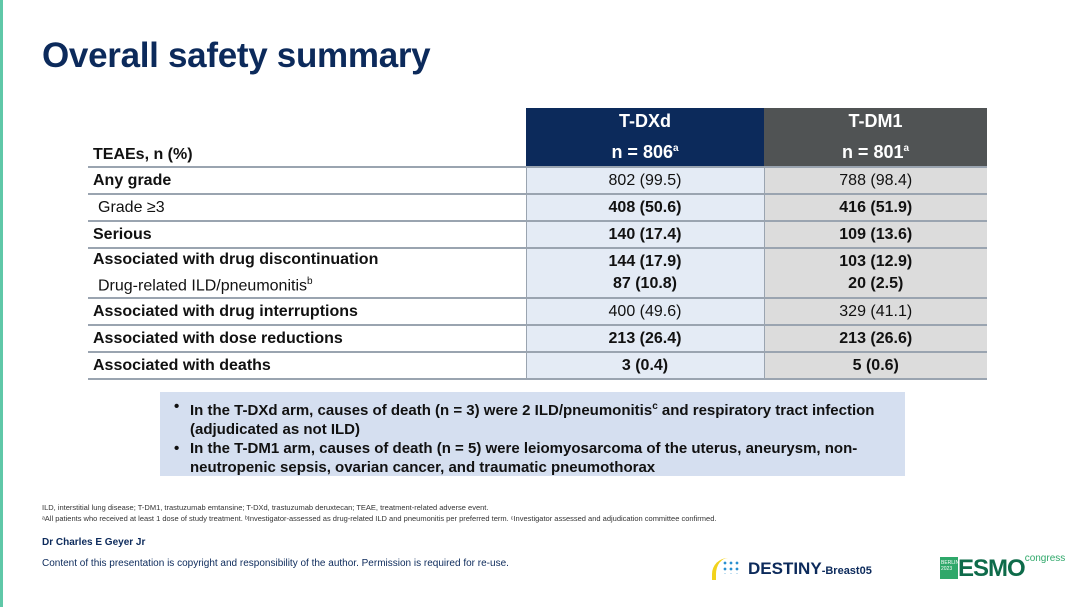 The height and width of the screenshot is (607, 1080). I want to click on column-header-tdxd: T-DXd n = 806a, so click(645, 138).